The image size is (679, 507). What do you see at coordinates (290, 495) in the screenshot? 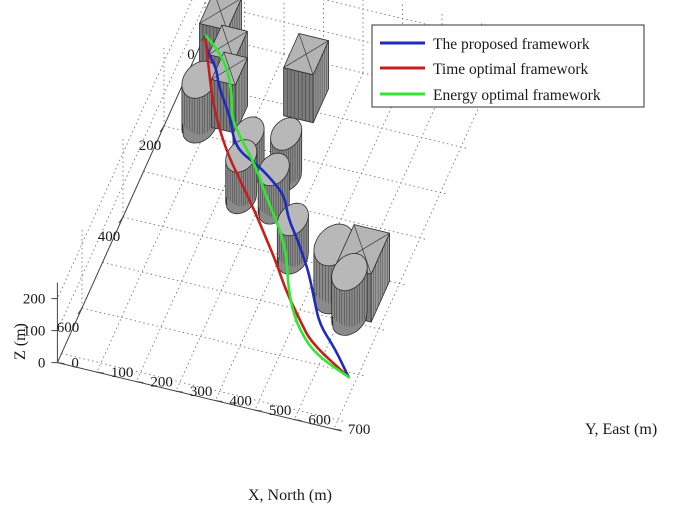
I see `x-axis-label: X, North (m)` at bounding box center [290, 495].